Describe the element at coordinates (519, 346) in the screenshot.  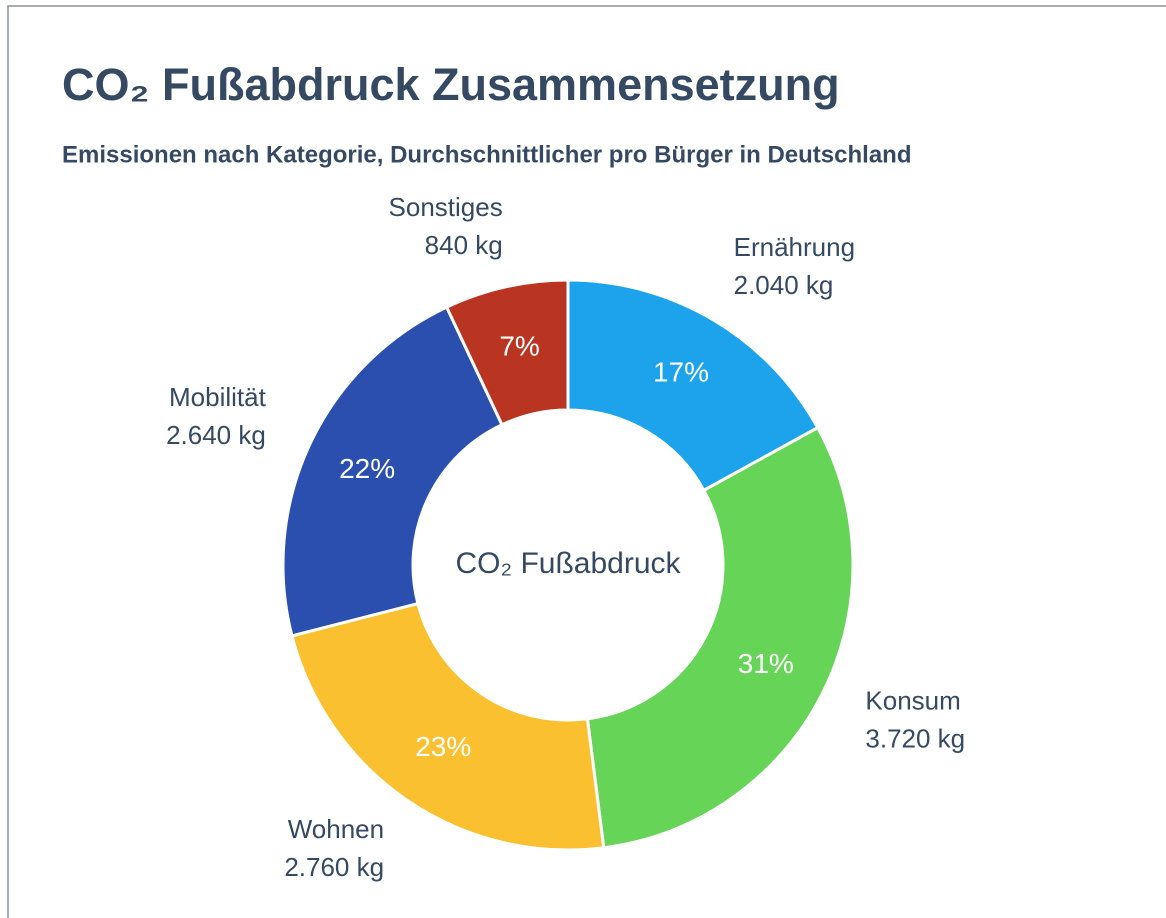
I see `percent-label: 7%` at that location.